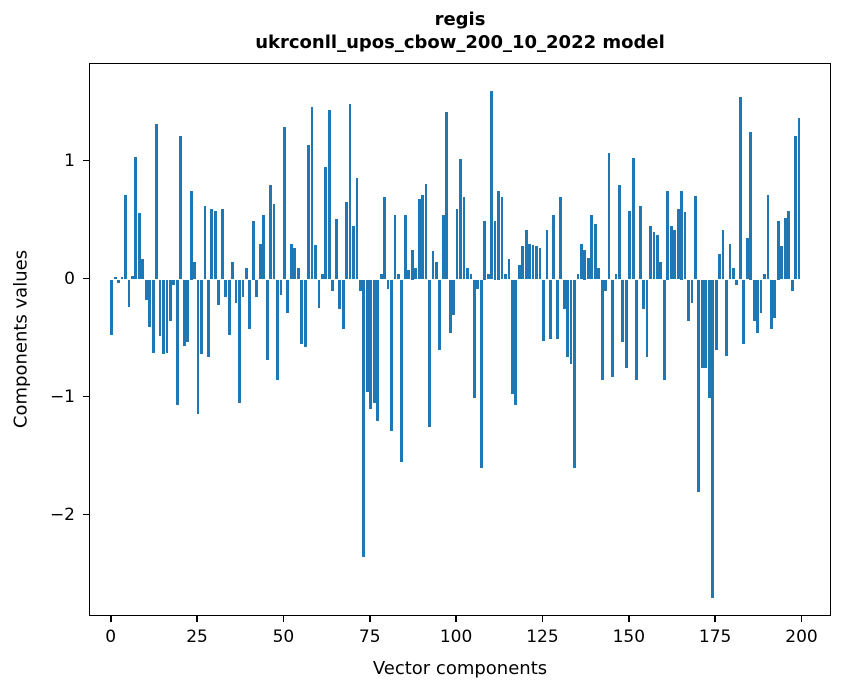 The image size is (847, 696). What do you see at coordinates (715, 637) in the screenshot?
I see `x-tick-label: 175` at bounding box center [715, 637].